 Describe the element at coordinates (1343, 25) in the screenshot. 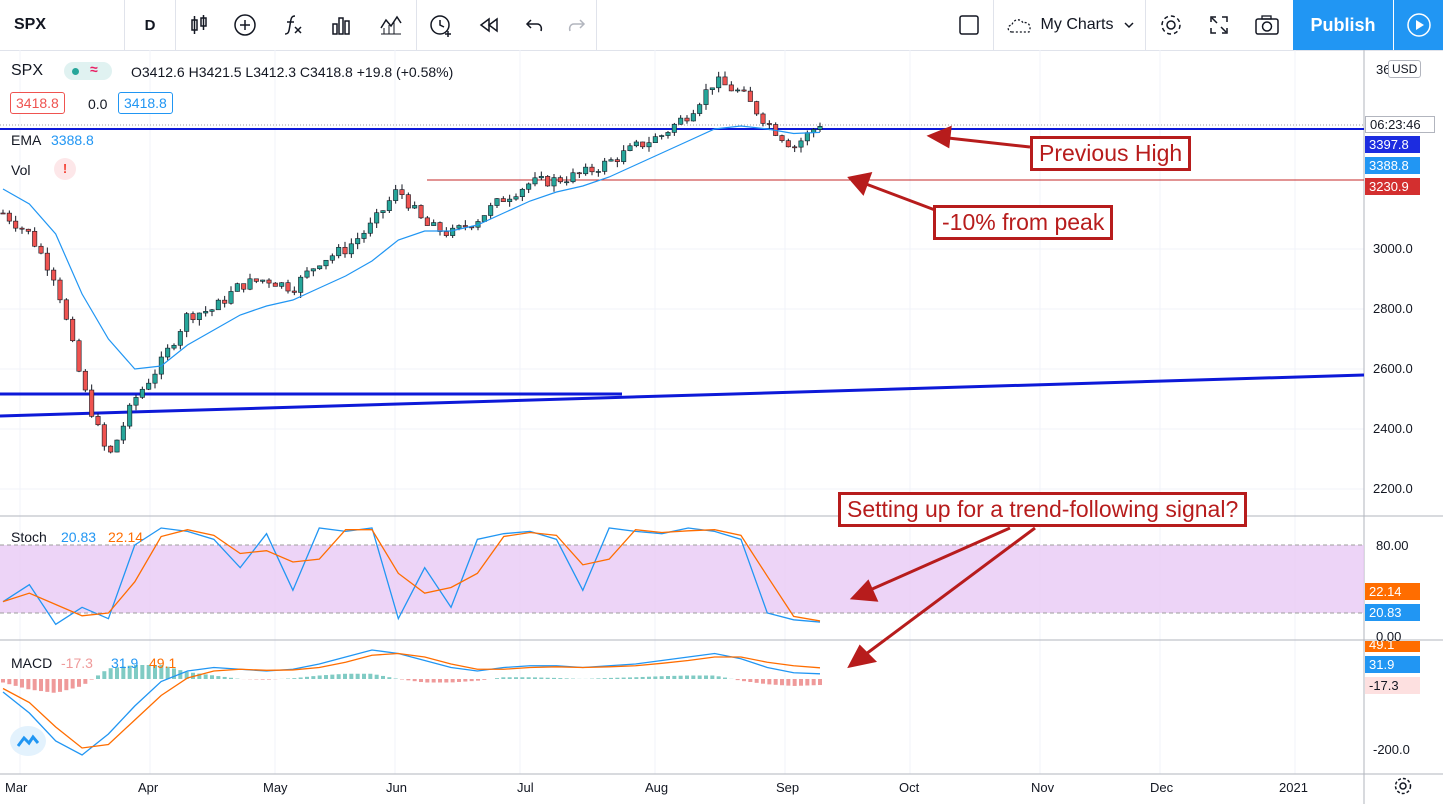

I see `publish-button: Publish` at that location.